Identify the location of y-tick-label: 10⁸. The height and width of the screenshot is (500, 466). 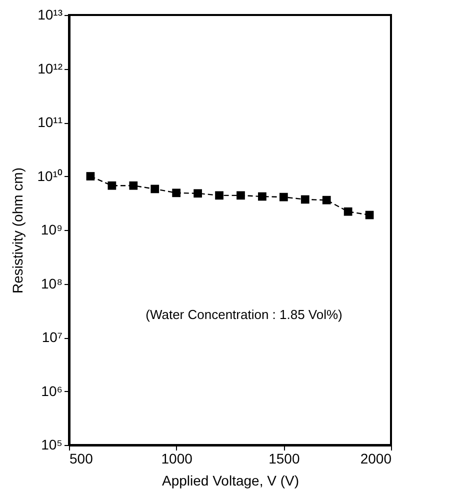
(52, 283).